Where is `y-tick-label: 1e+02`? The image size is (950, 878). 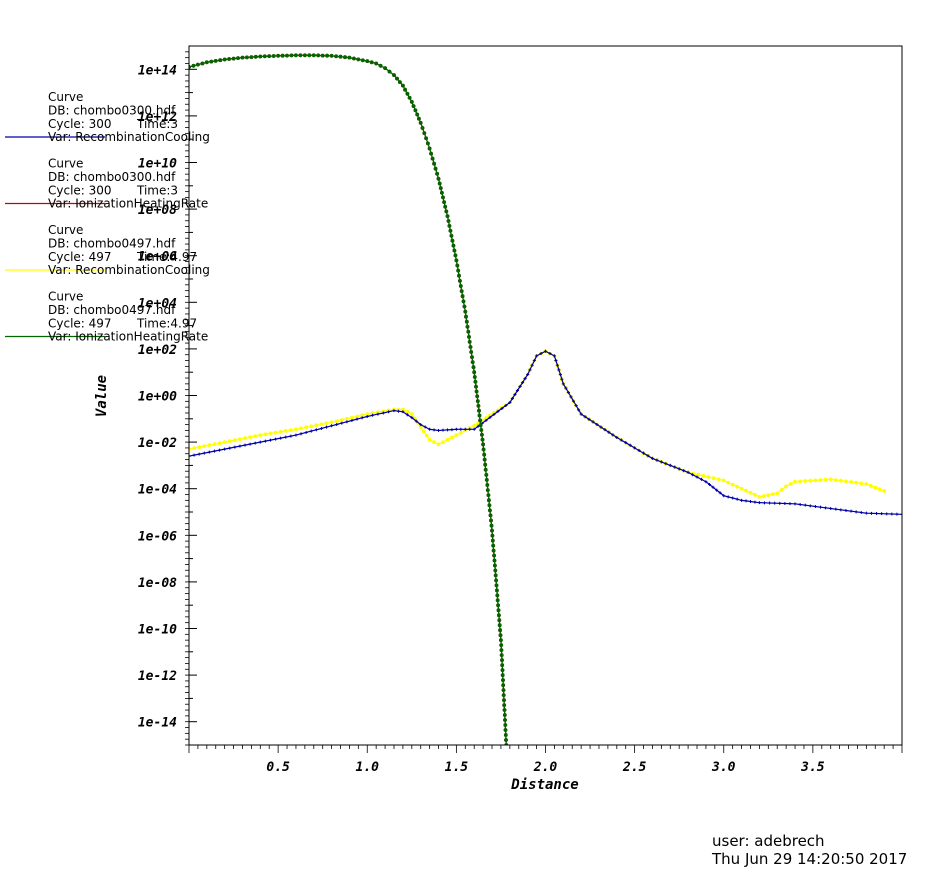 y-tick-label: 1e+02 is located at coordinates (157, 350).